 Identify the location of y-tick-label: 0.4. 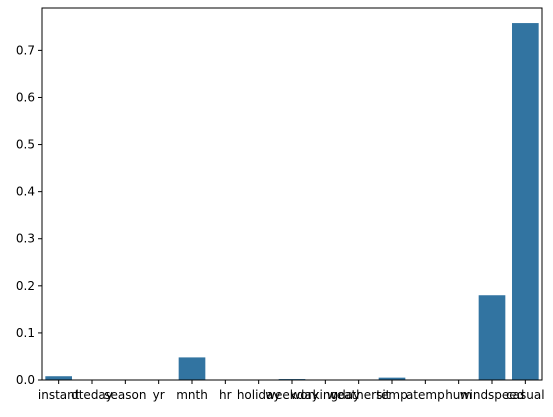
(25, 192).